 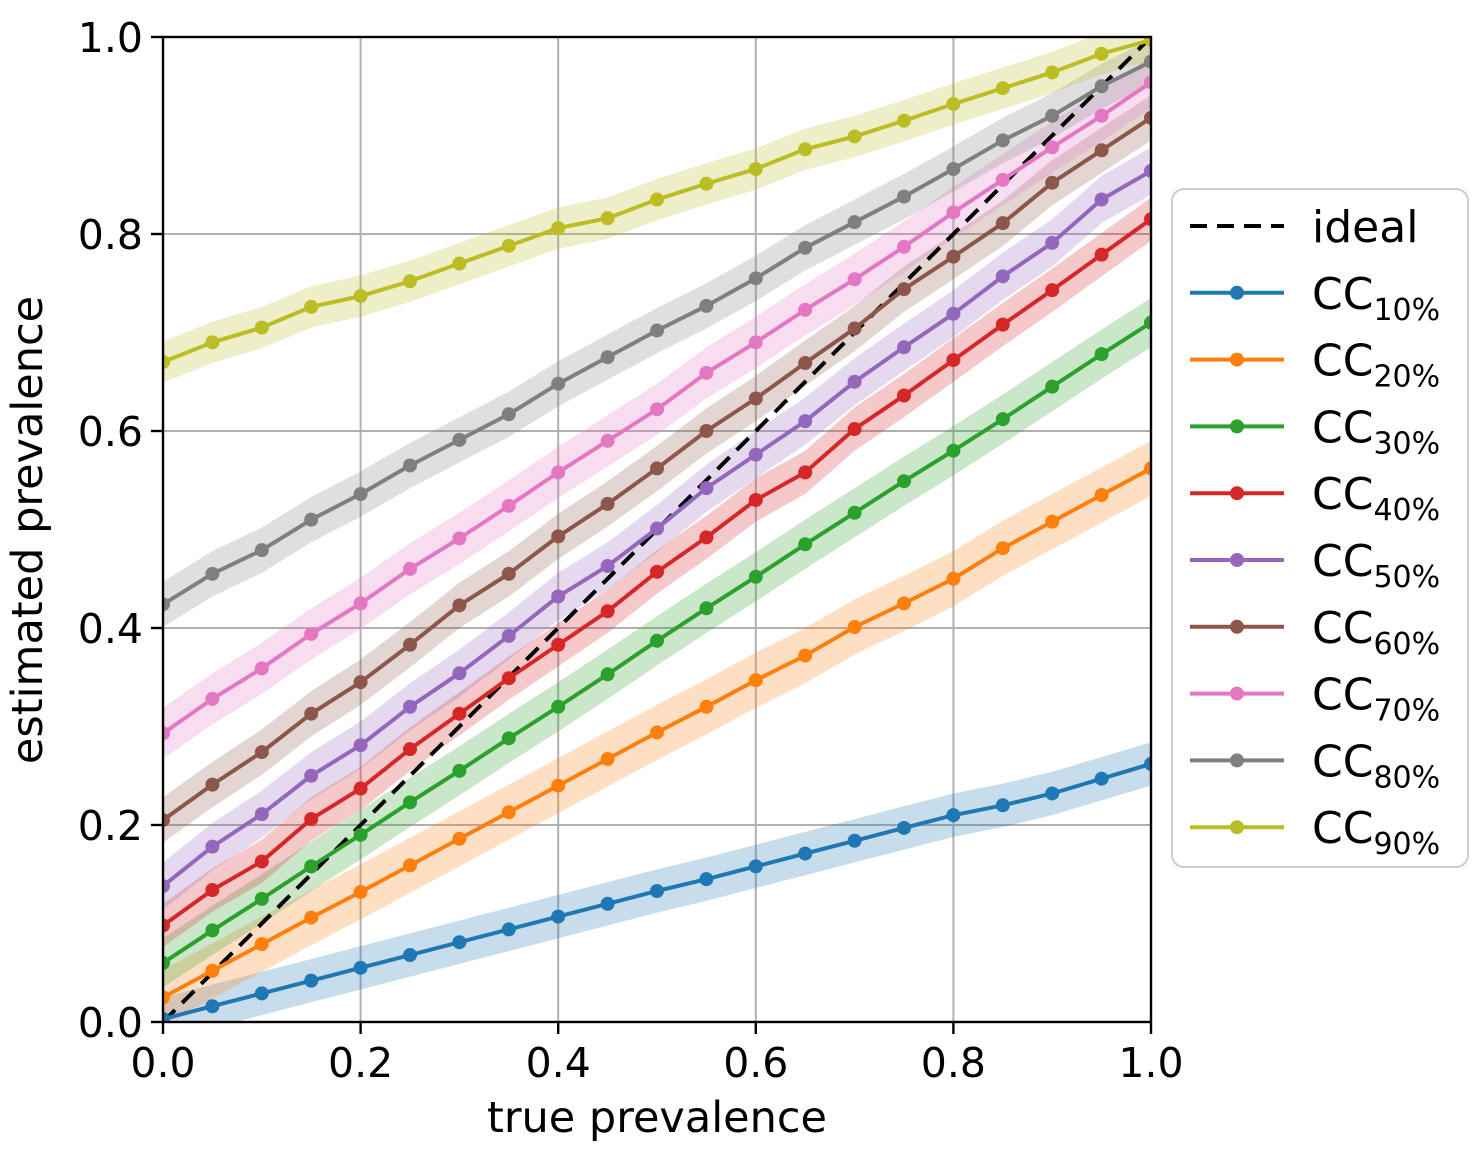 What do you see at coordinates (1304, 227) in the screenshot?
I see `legend-entry-ideal: ideal` at bounding box center [1304, 227].